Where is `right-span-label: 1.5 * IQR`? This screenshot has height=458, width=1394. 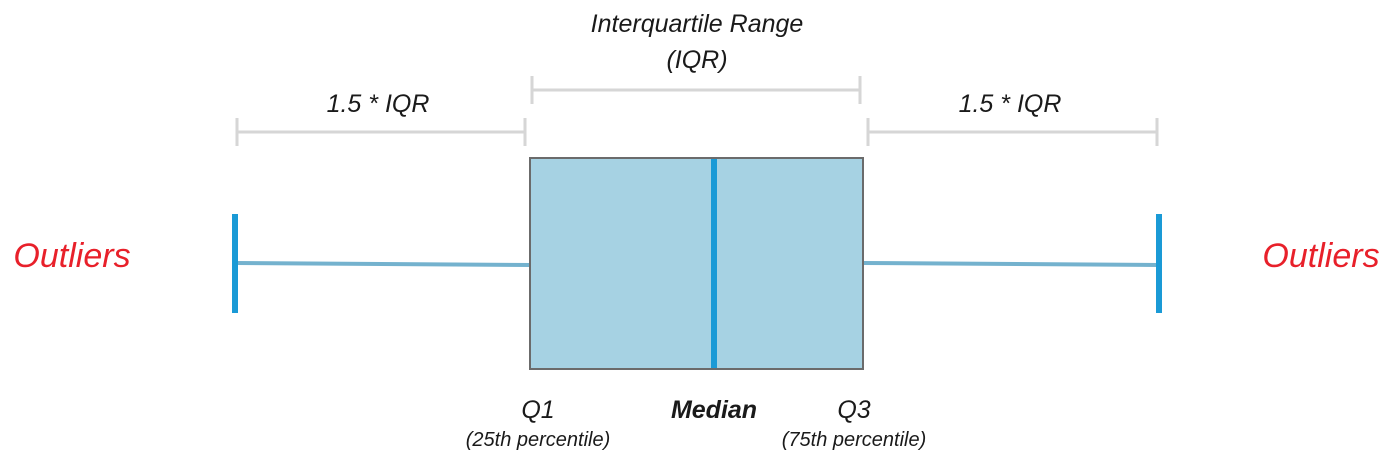 right-span-label: 1.5 * IQR is located at coordinates (1010, 104).